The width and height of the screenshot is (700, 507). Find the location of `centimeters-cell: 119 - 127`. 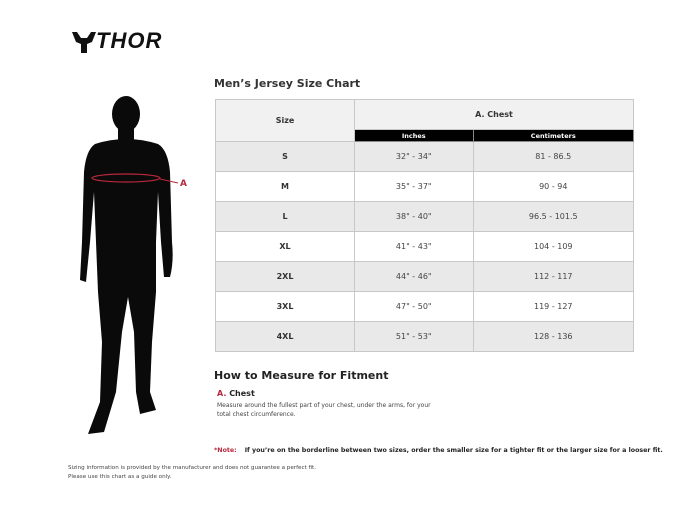

centimeters-cell: 119 - 127 is located at coordinates (553, 306).